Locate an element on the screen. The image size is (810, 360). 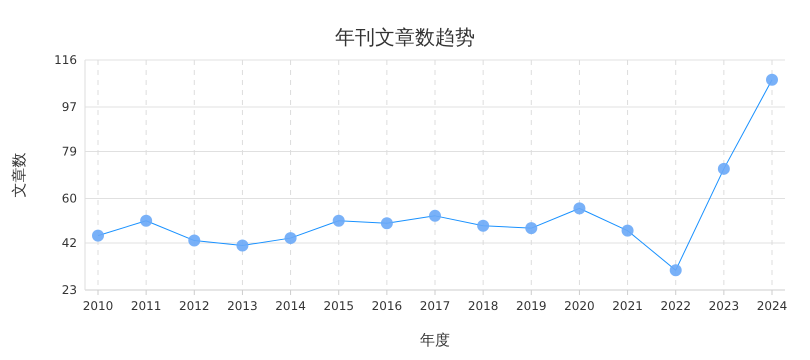
x-axis-title: 年度 is located at coordinates (435, 340).